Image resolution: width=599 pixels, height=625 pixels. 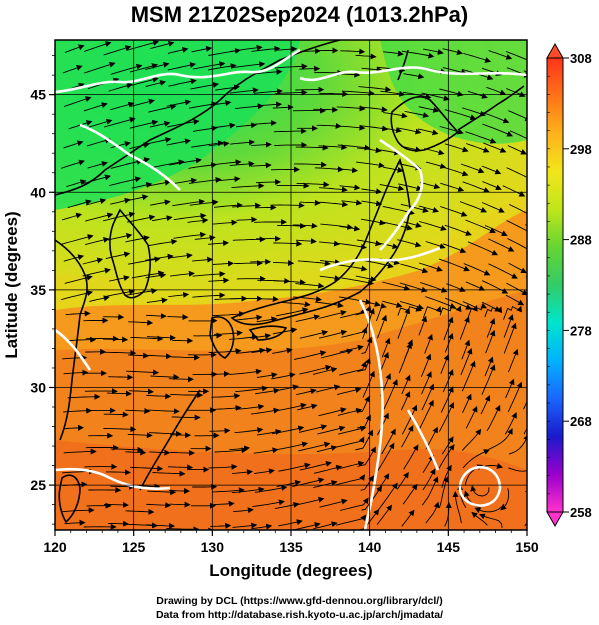 I want to click on colorbar-tick-label: 278, so click(x=581, y=330).